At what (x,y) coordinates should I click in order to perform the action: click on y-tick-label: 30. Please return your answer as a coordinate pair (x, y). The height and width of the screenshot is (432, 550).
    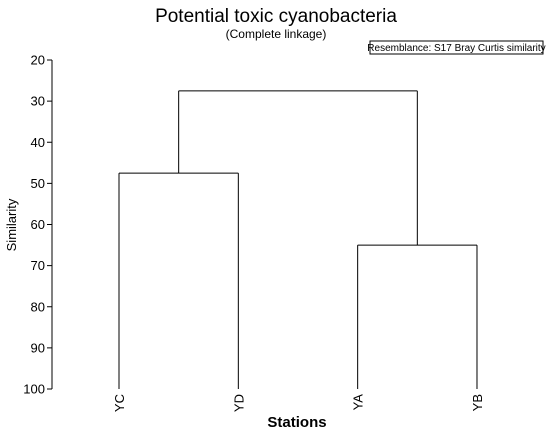
    Looking at the image, I should click on (38, 101).